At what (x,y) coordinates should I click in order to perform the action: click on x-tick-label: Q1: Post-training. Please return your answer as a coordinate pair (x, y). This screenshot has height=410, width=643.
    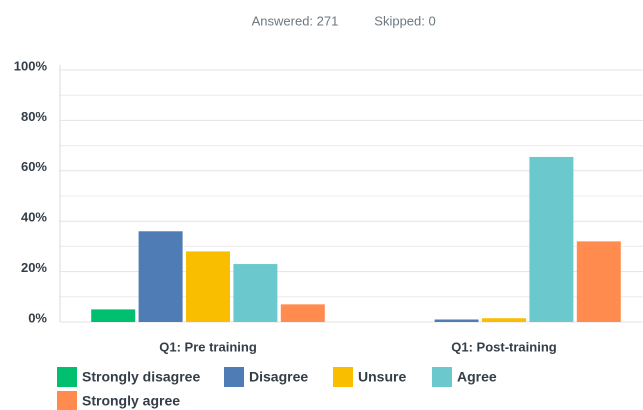
    Looking at the image, I should click on (504, 346).